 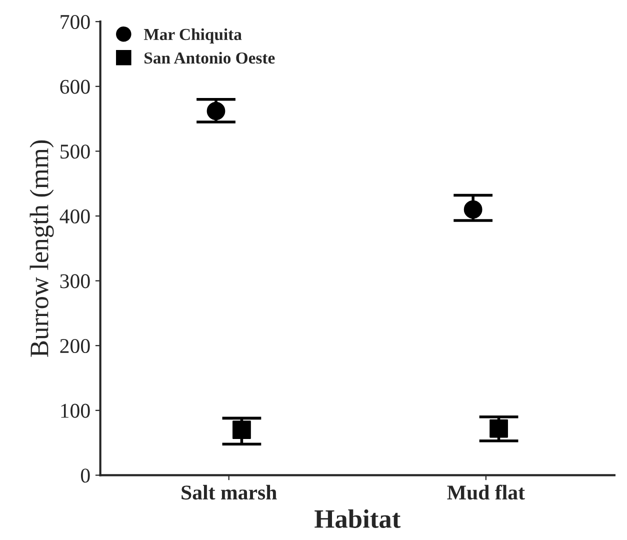 I want to click on y-tick-label: 0, so click(x=85, y=475).